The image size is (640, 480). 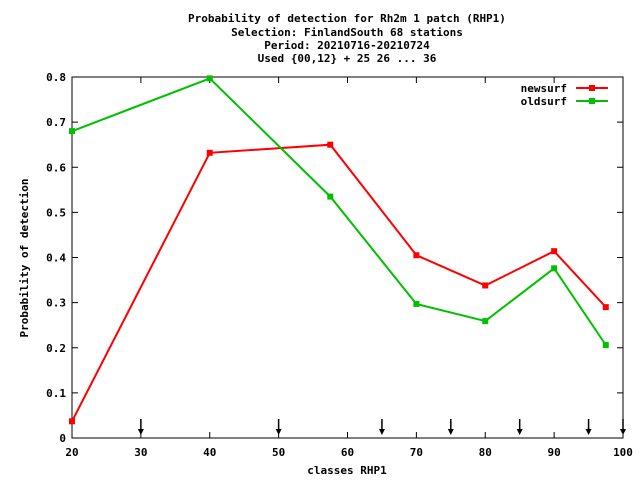 What do you see at coordinates (623, 452) in the screenshot?
I see `x-tick-label: 100` at bounding box center [623, 452].